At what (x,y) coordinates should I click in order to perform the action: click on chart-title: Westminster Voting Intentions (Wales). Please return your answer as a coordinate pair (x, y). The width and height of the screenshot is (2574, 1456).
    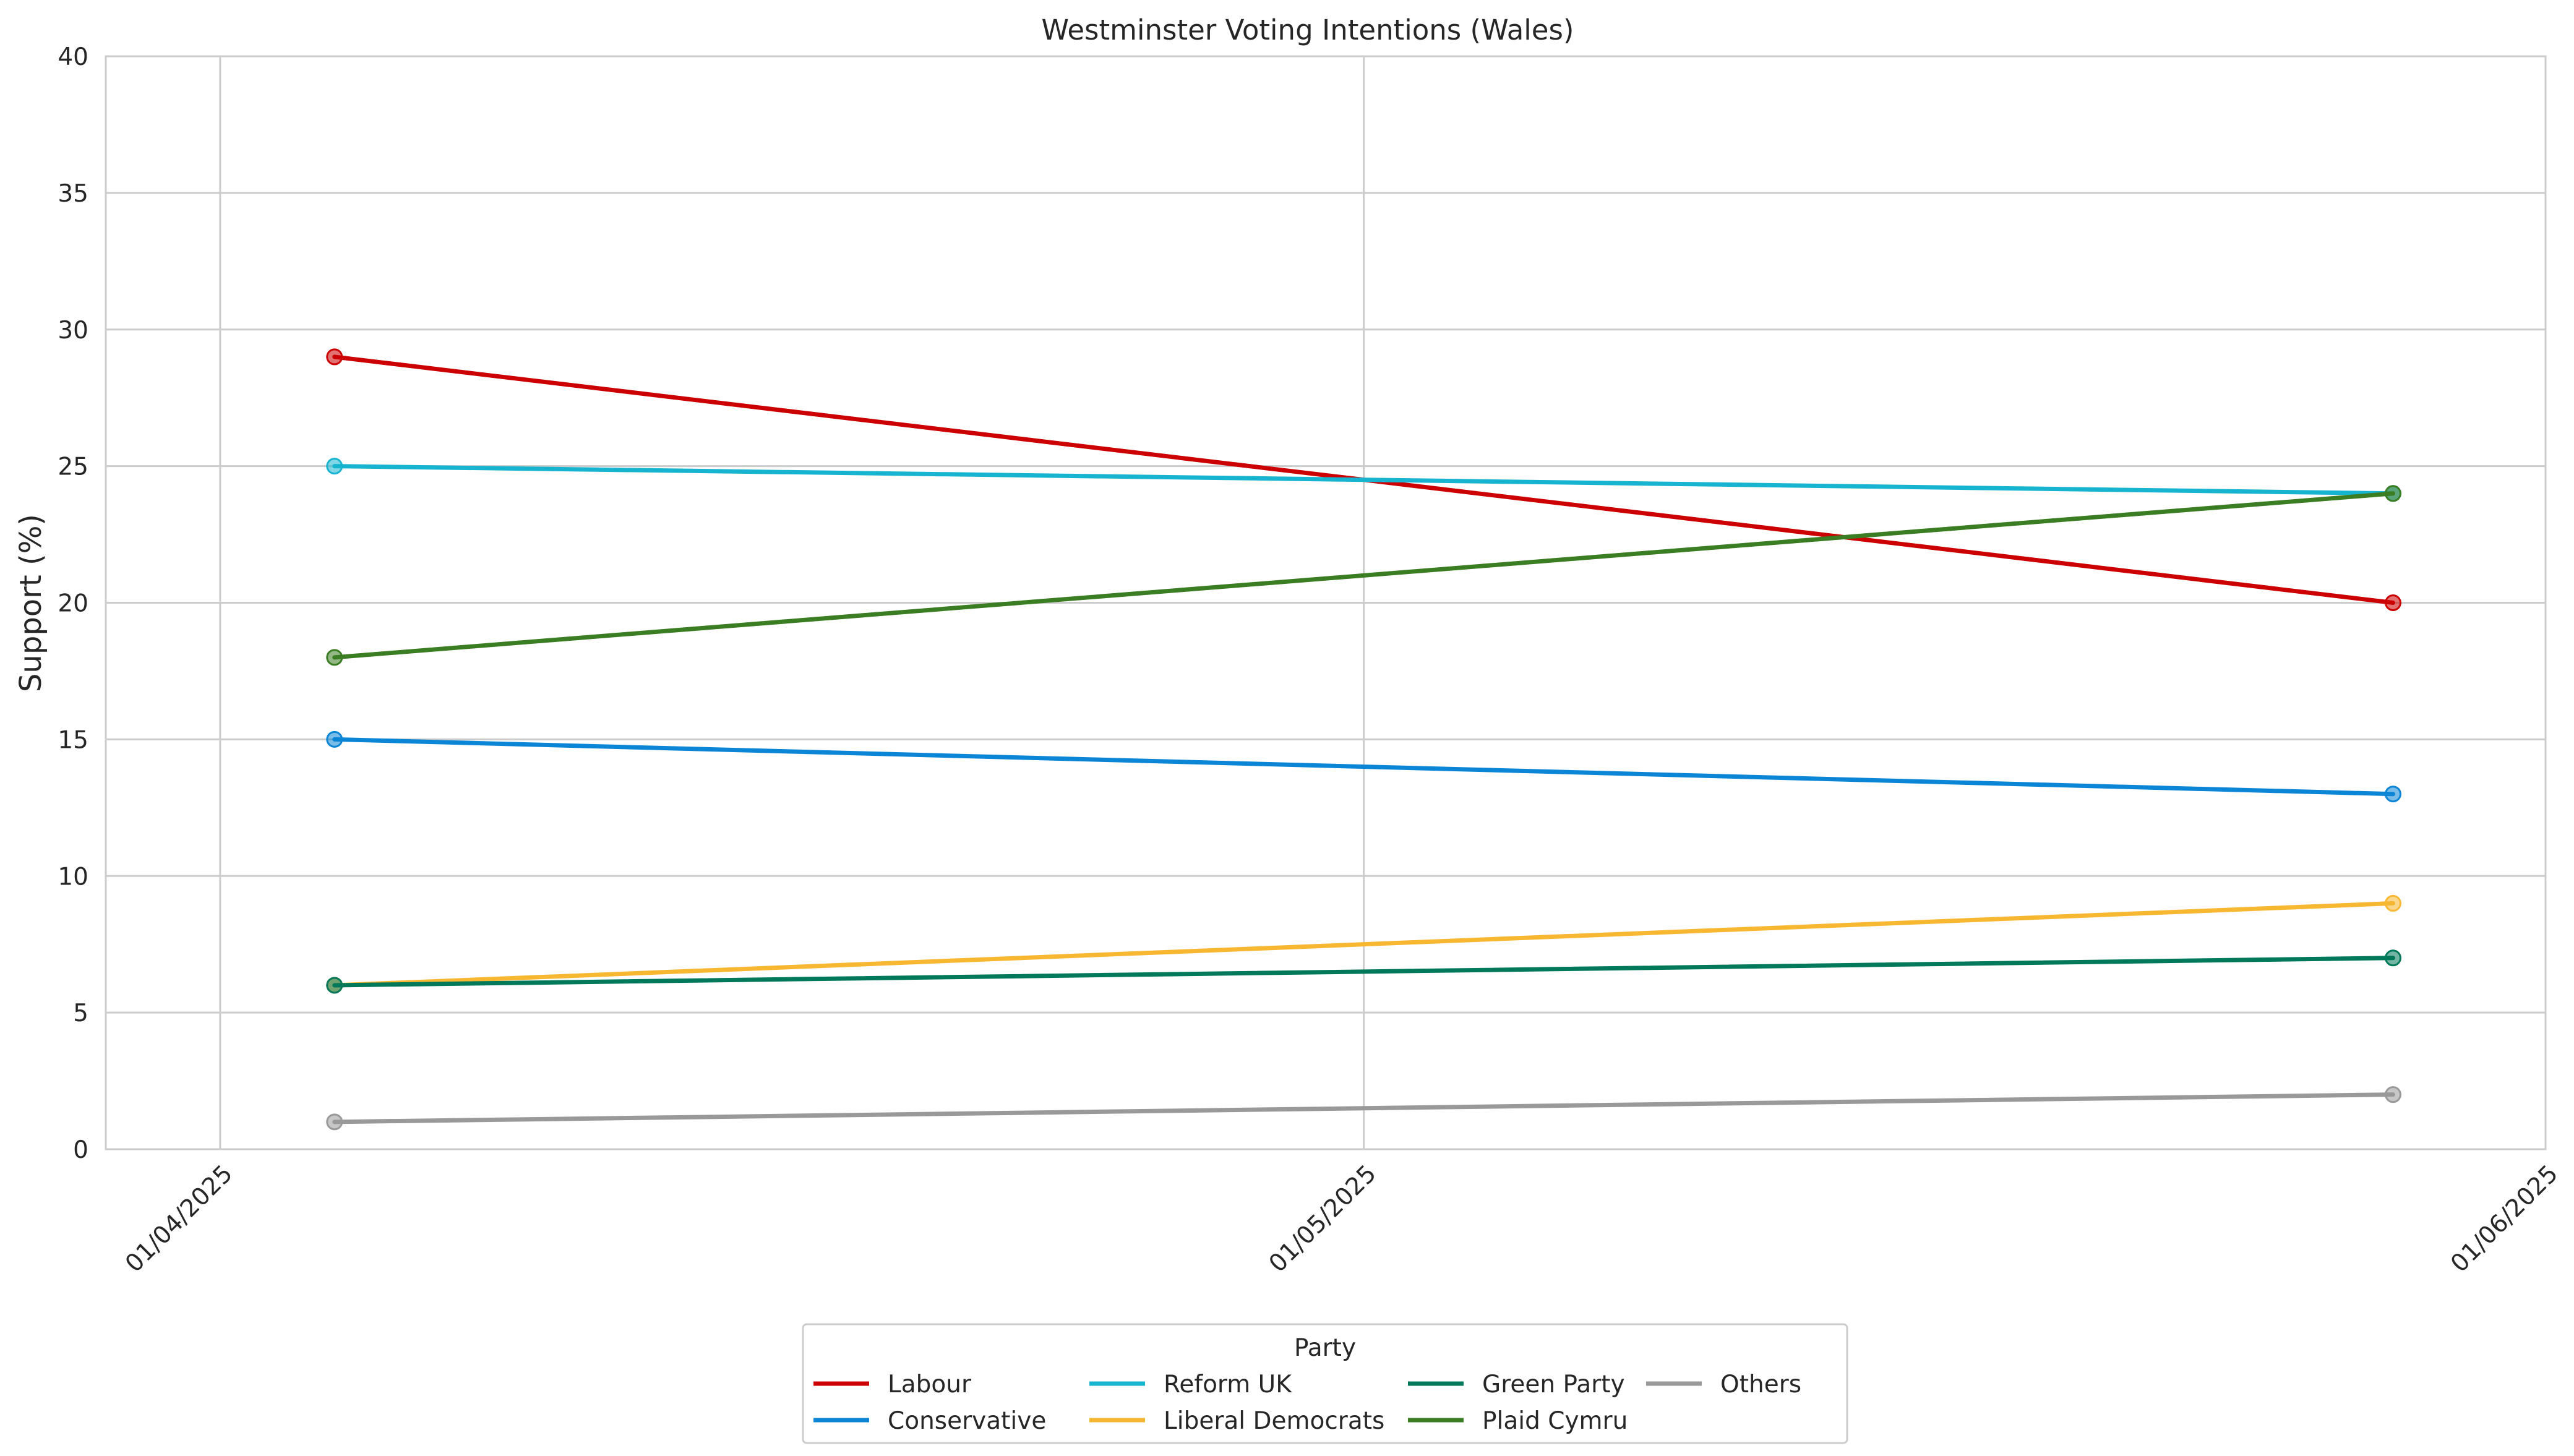
    Looking at the image, I should click on (1308, 30).